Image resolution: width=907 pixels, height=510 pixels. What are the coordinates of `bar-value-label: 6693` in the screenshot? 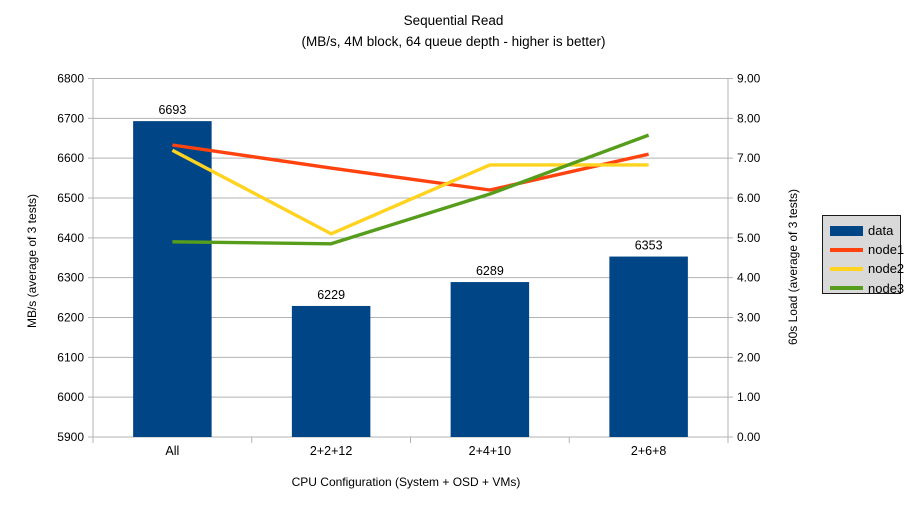 It's located at (172, 110).